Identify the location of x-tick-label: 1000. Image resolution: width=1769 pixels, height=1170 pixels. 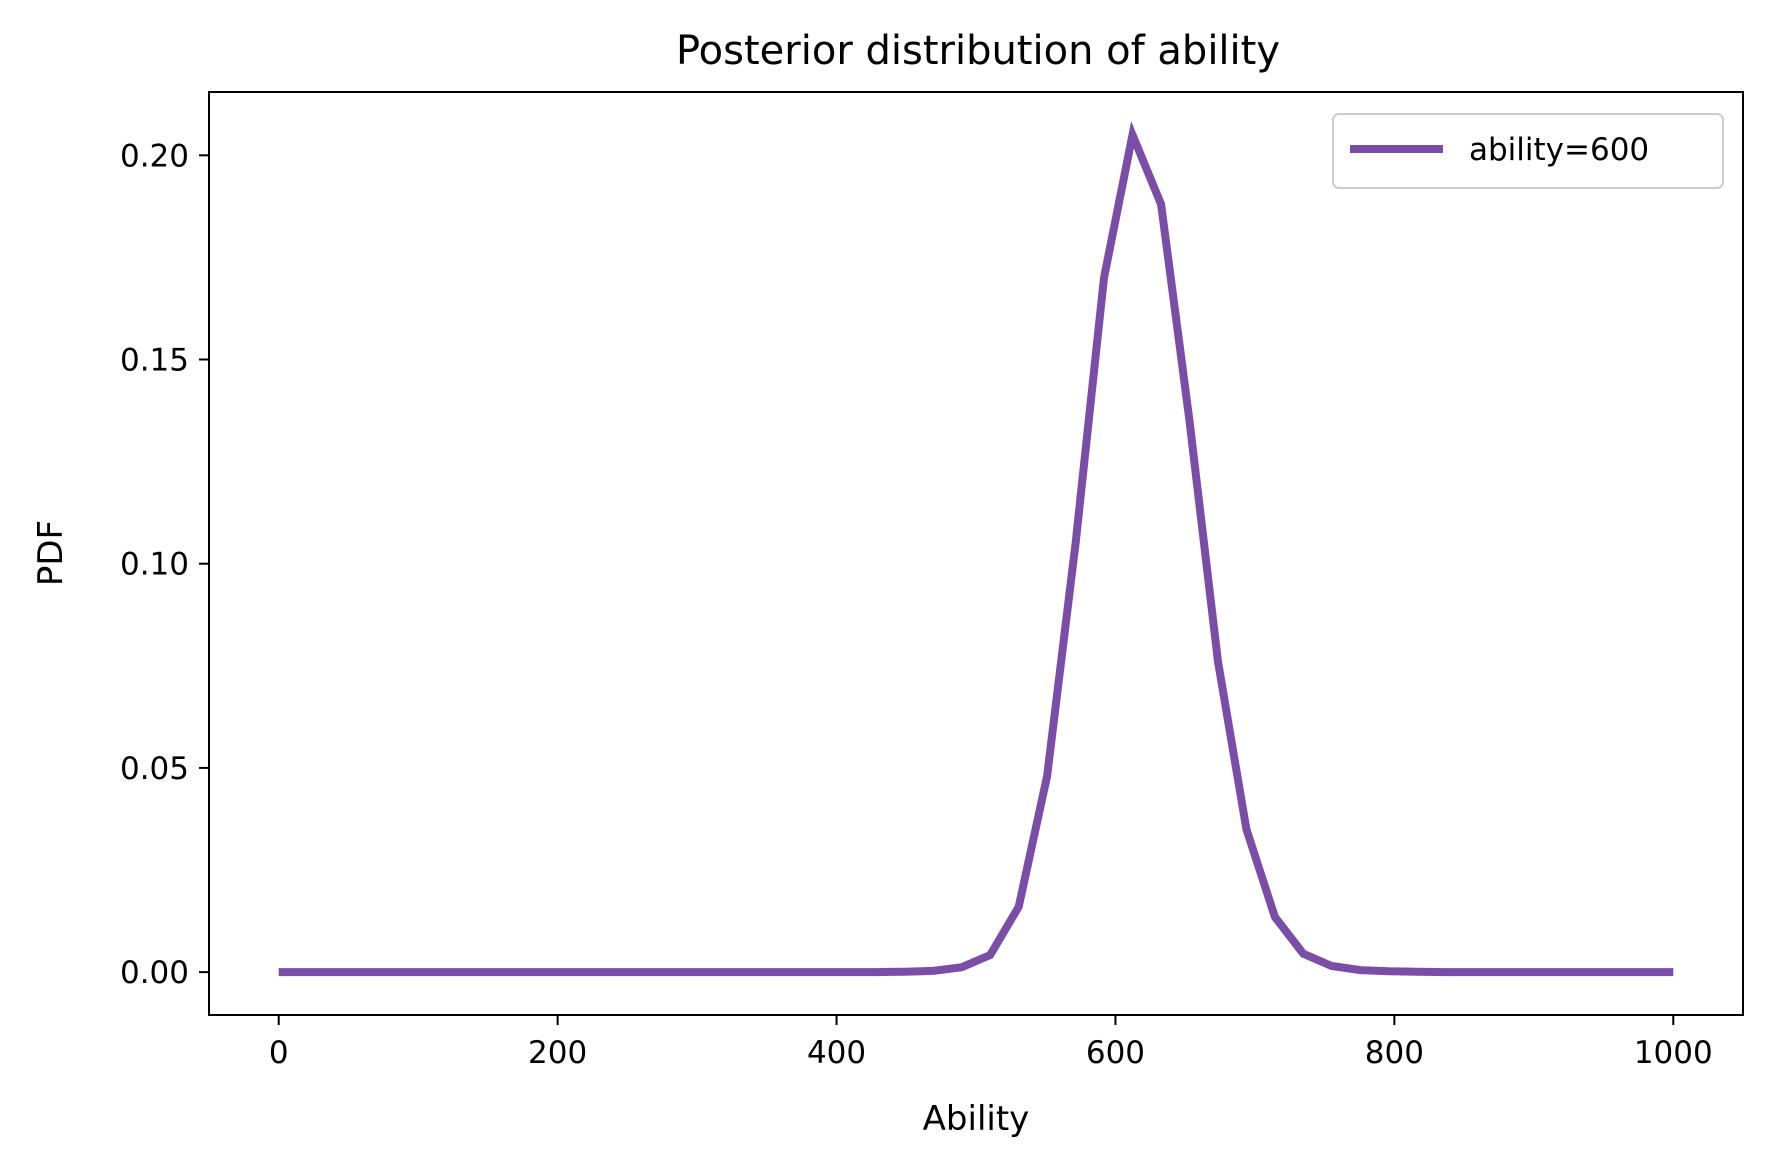
(1673, 1053).